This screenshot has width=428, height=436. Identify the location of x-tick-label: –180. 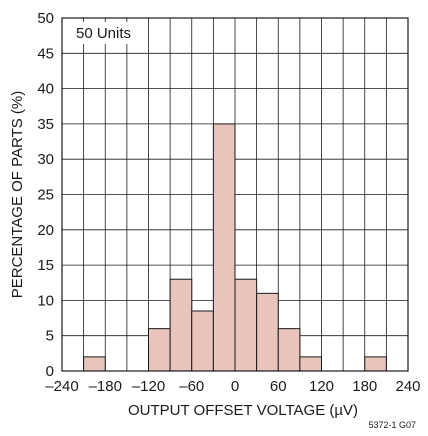
(105, 386).